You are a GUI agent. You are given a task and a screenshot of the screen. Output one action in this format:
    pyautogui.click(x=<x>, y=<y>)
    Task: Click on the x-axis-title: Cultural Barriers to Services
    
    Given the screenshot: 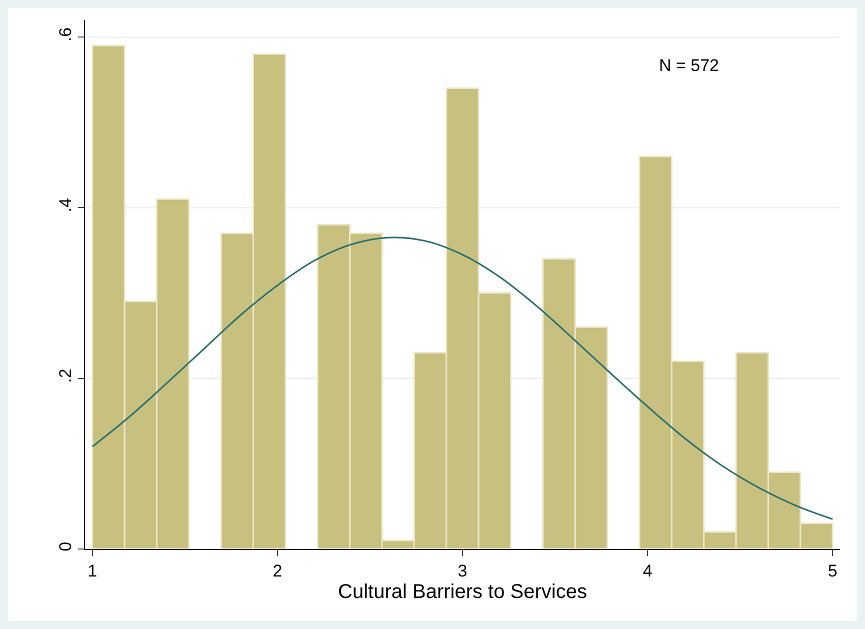 What is the action you would take?
    pyautogui.click(x=462, y=591)
    